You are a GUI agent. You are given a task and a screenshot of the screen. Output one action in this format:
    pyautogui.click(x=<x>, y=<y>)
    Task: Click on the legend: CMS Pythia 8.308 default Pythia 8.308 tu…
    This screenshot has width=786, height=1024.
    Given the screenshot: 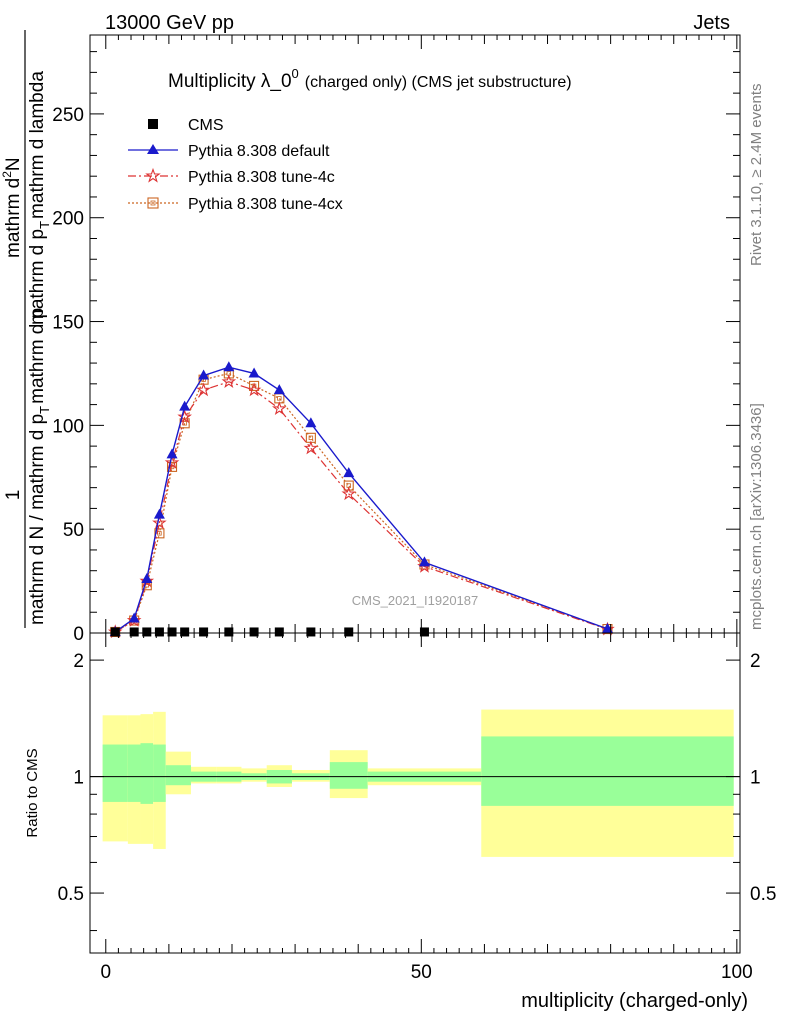 What is the action you would take?
    pyautogui.click(x=235, y=165)
    